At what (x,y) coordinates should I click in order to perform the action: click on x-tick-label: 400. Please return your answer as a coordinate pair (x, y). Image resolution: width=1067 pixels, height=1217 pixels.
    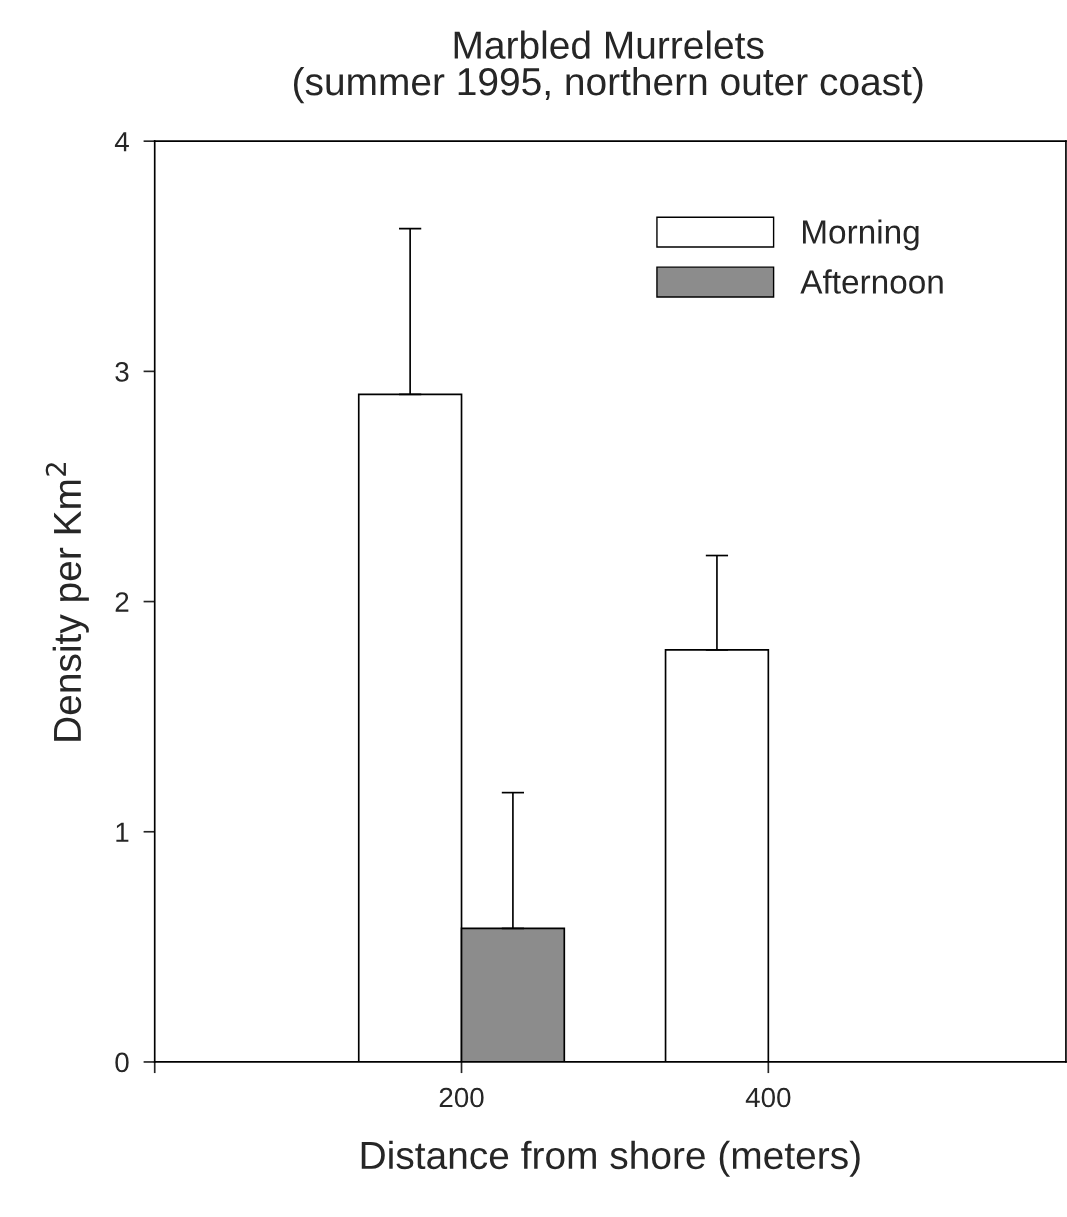
    Looking at the image, I should click on (768, 1097).